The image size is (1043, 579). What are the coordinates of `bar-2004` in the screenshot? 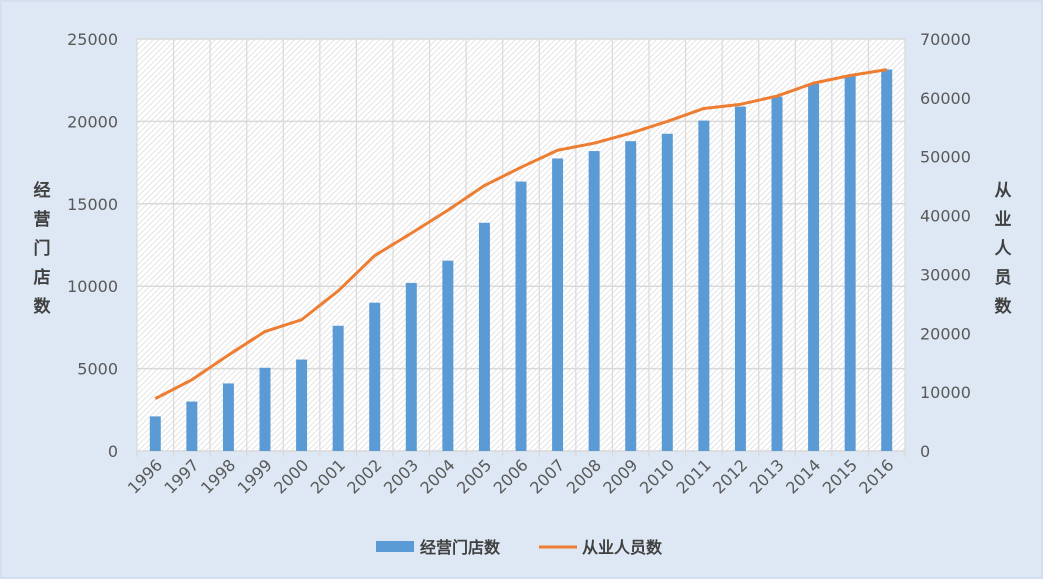 It's located at (448, 355).